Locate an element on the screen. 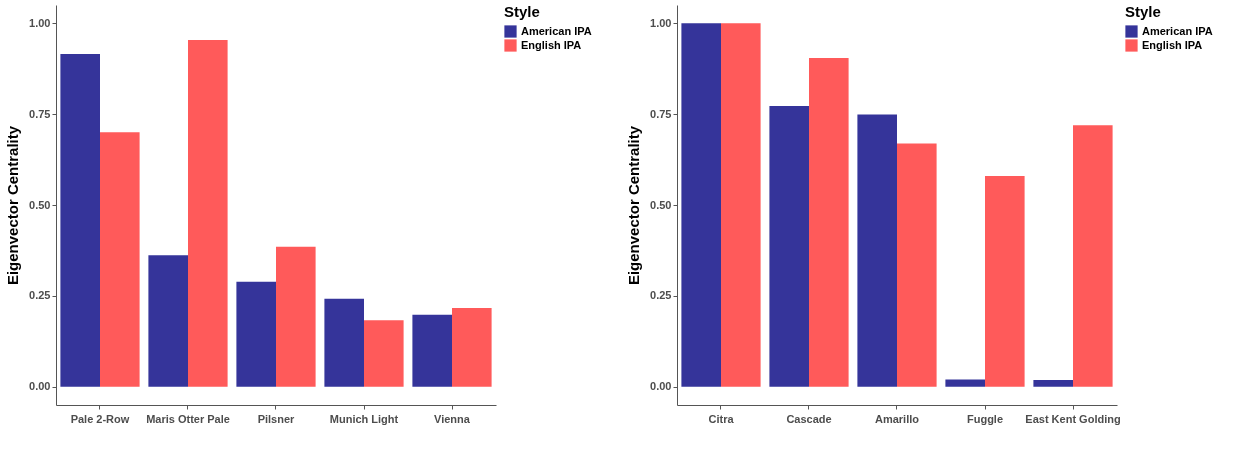 This screenshot has height=458, width=1243. x-tick-label: Citra is located at coordinates (721, 418).